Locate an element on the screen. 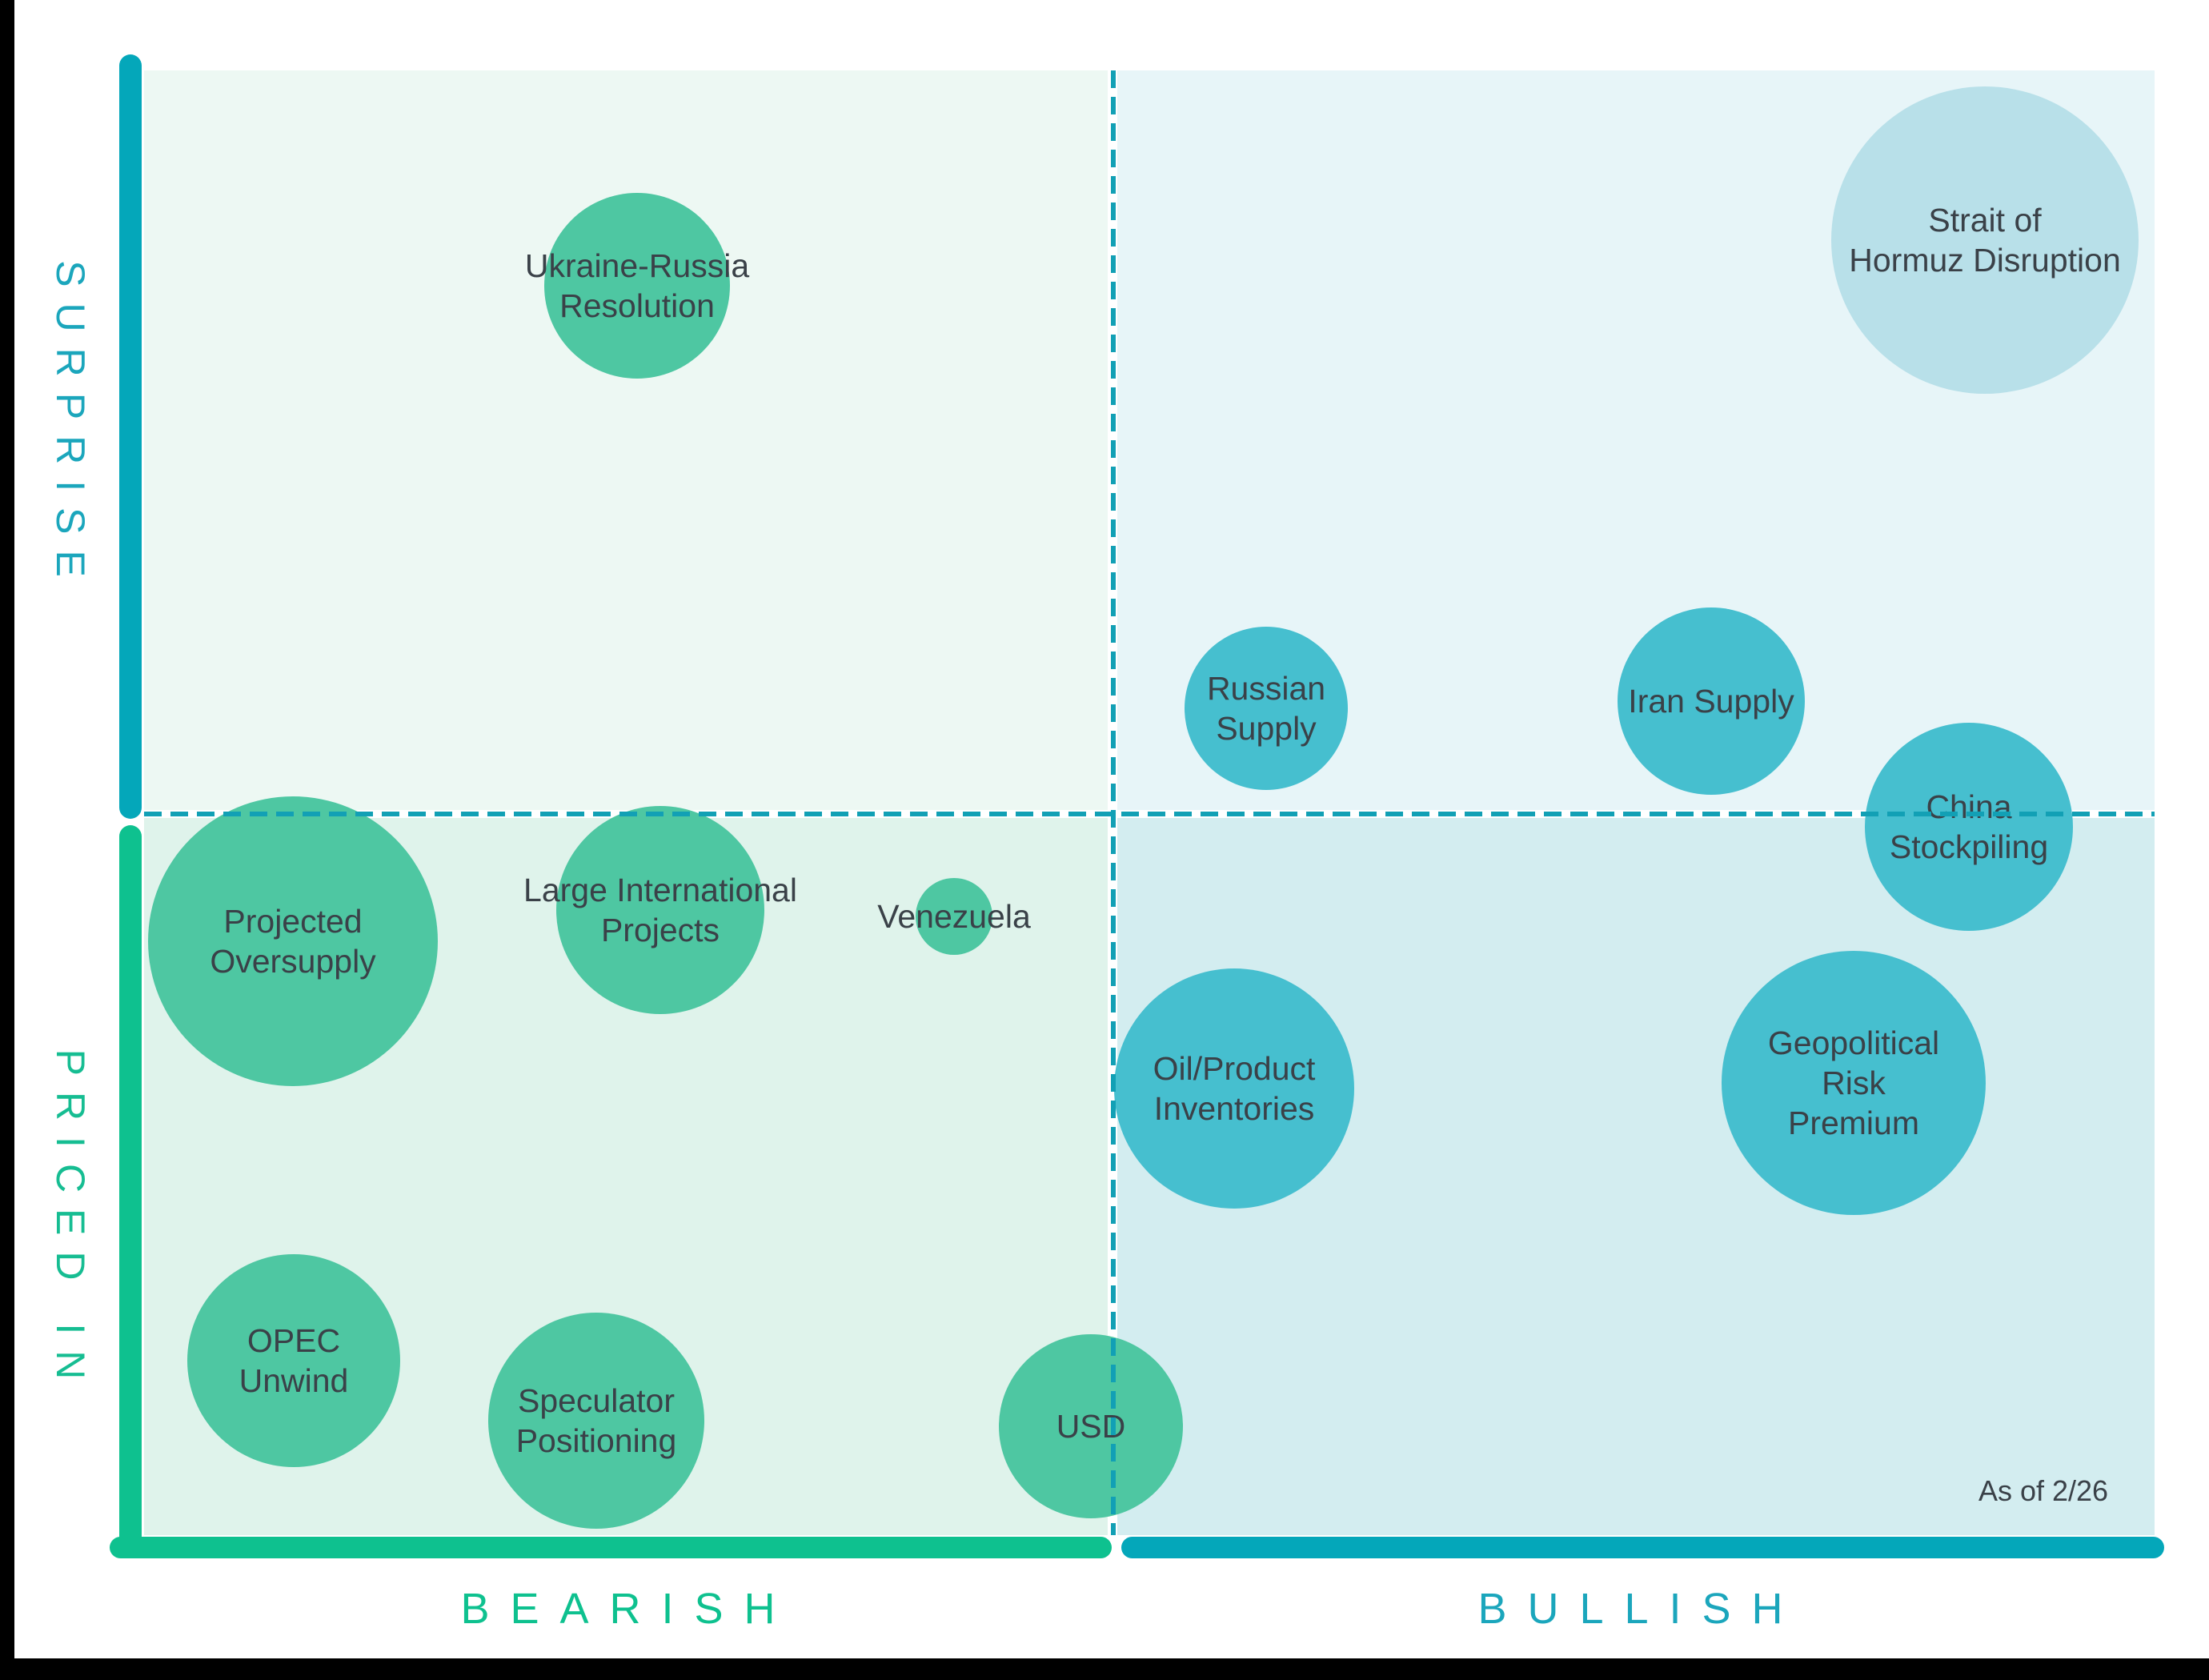 The height and width of the screenshot is (1680, 2209). bubble-oil-product-inventories: Oil/Product Inventories is located at coordinates (1234, 1089).